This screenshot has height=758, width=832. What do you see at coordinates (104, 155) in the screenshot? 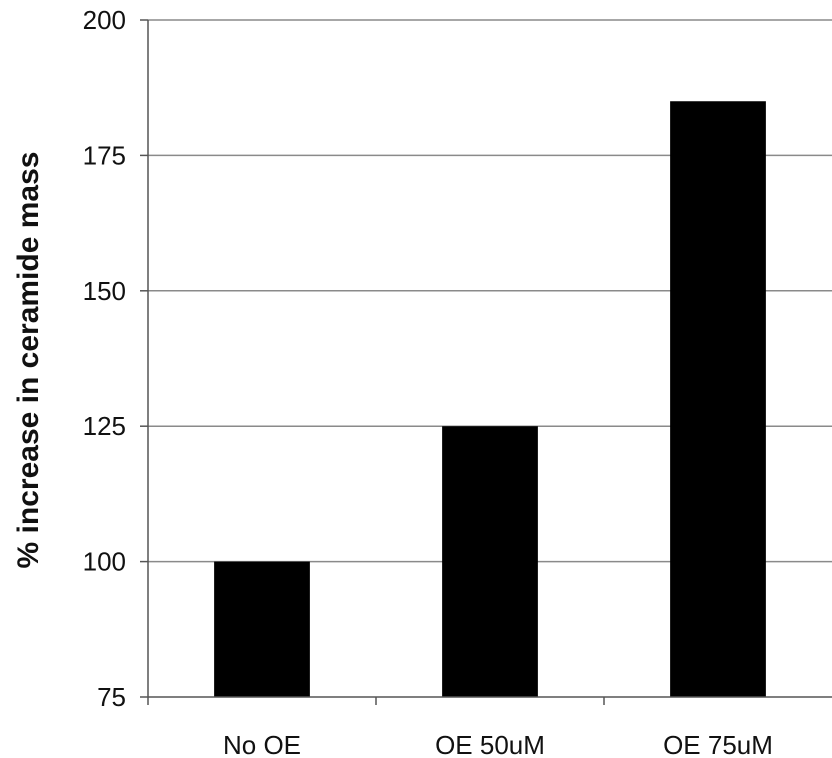
I see `y-tick-label: 175` at bounding box center [104, 155].